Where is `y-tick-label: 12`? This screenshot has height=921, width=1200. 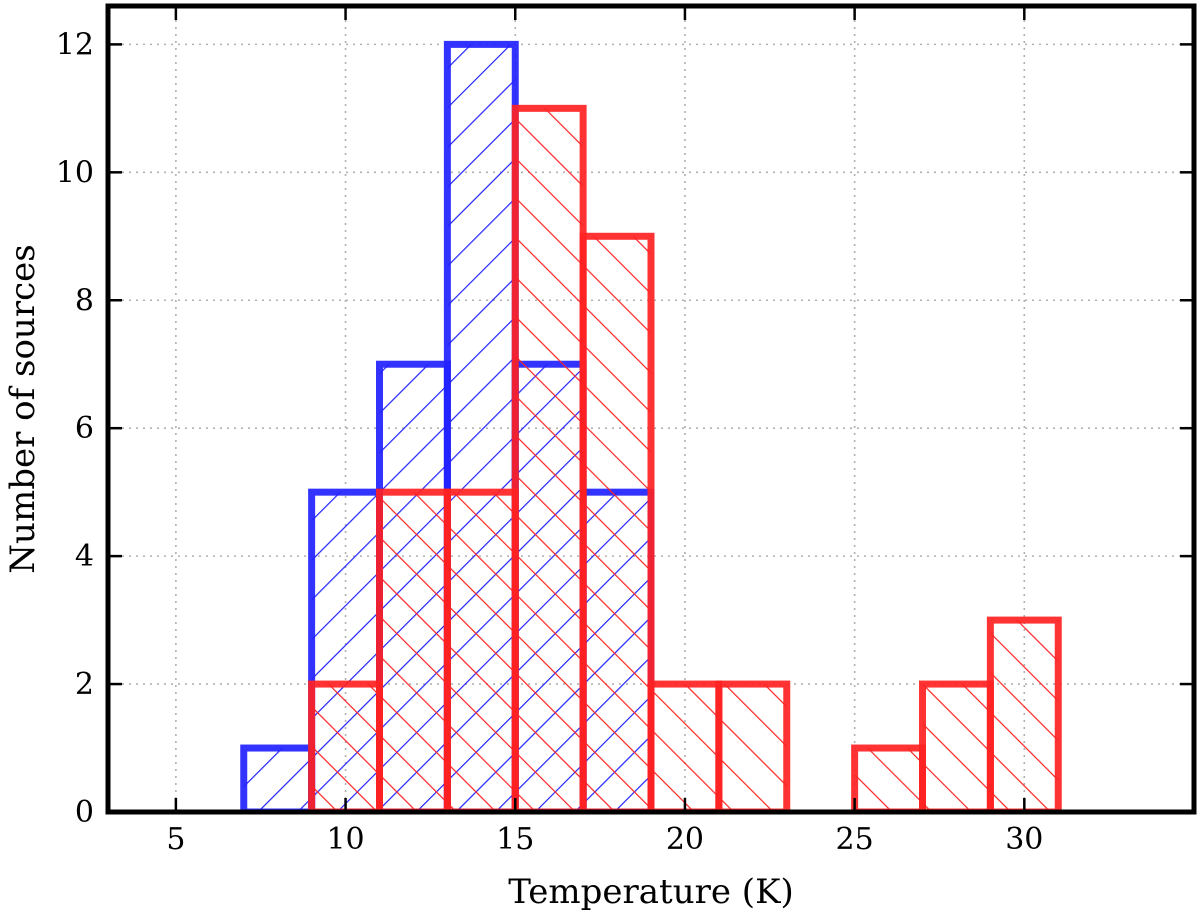
y-tick-label: 12 is located at coordinates (75, 44).